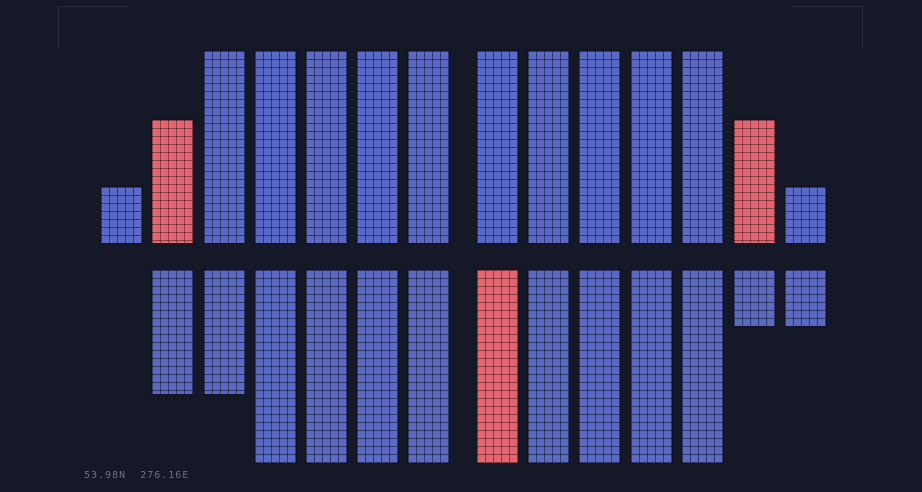 This screenshot has width=922, height=492. Describe the element at coordinates (827, 6) in the screenshot. I see `frame-line-top-right` at that location.